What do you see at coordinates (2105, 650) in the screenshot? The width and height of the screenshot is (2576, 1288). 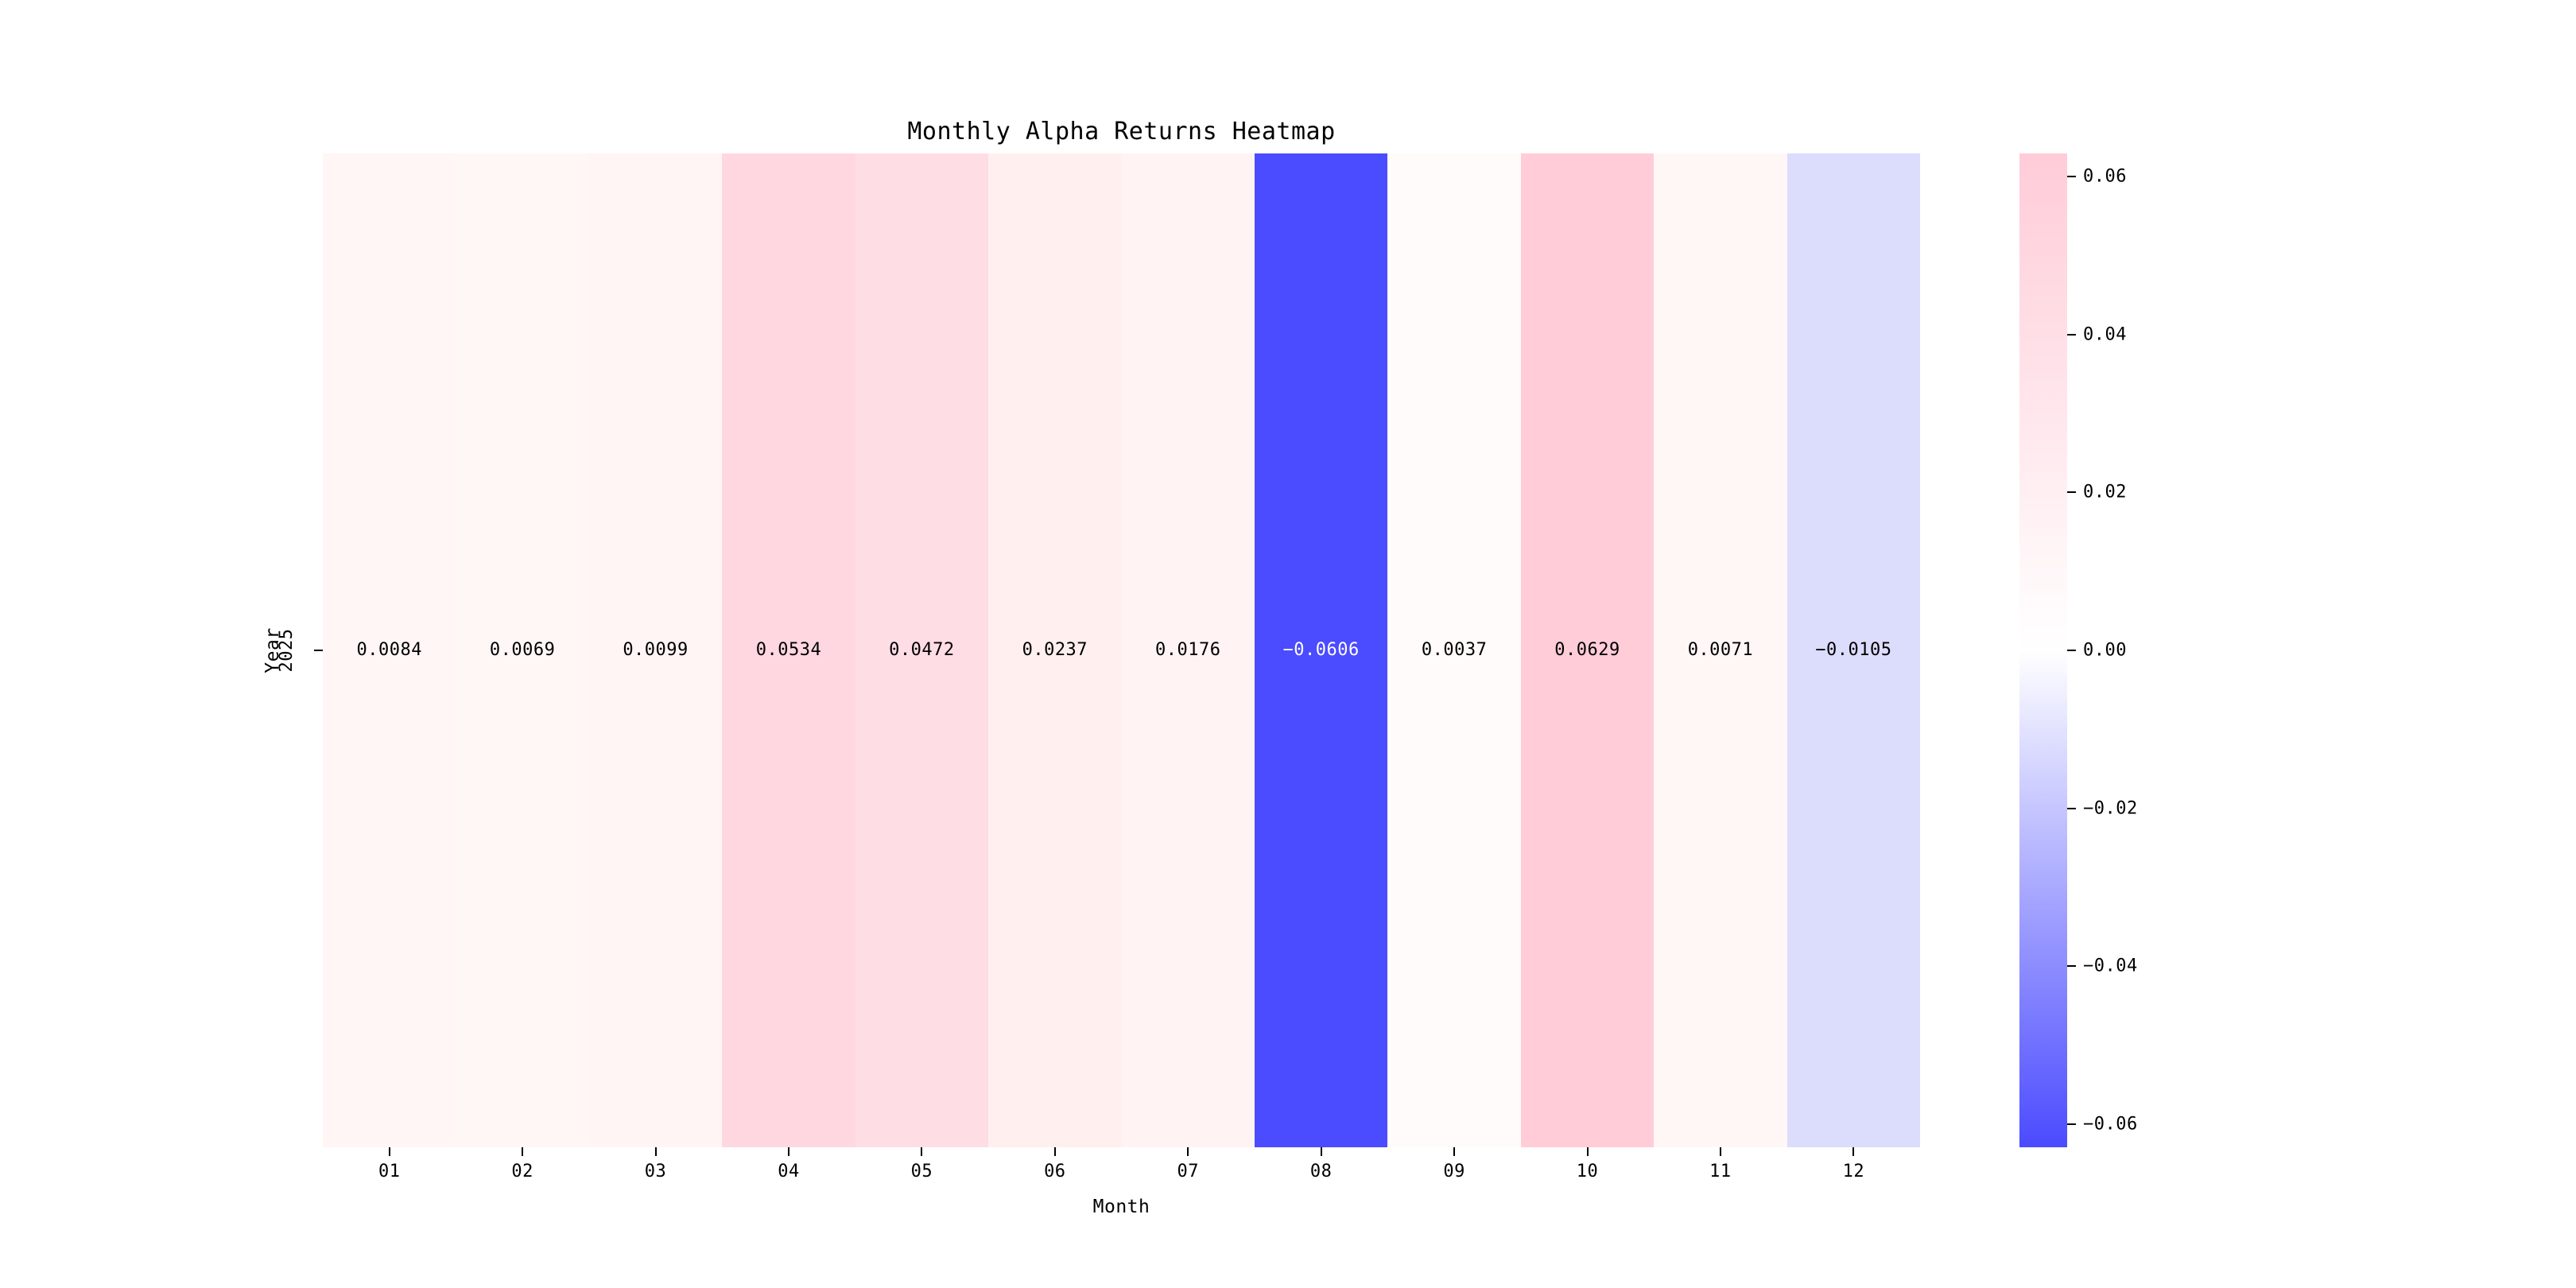 I see `colorbar-tick-label: 0.00` at bounding box center [2105, 650].